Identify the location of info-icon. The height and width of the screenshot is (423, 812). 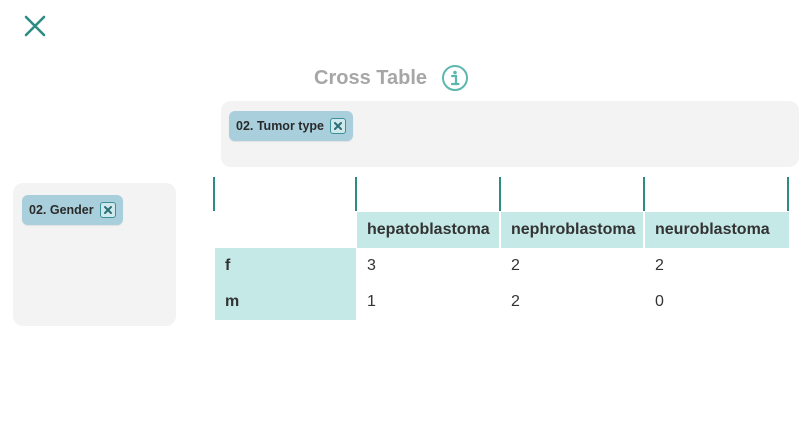
(455, 78).